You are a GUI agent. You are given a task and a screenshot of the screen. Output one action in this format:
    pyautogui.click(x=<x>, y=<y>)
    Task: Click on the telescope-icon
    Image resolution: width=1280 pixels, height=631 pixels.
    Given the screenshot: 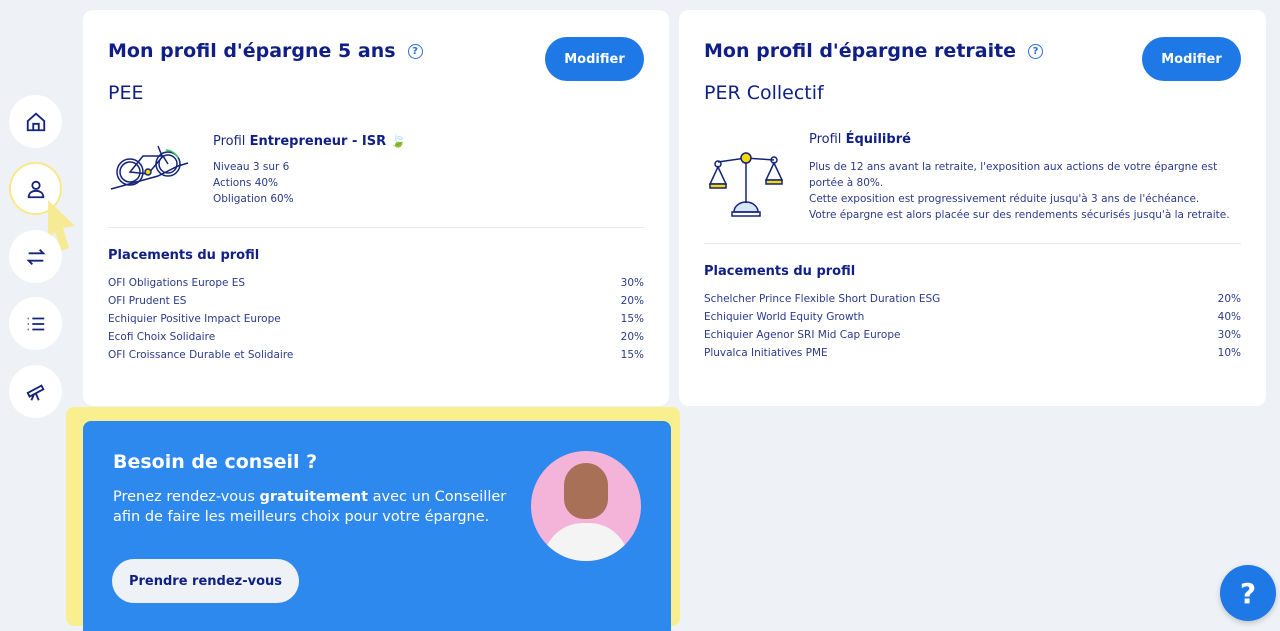 What is the action you would take?
    pyautogui.click(x=35, y=392)
    